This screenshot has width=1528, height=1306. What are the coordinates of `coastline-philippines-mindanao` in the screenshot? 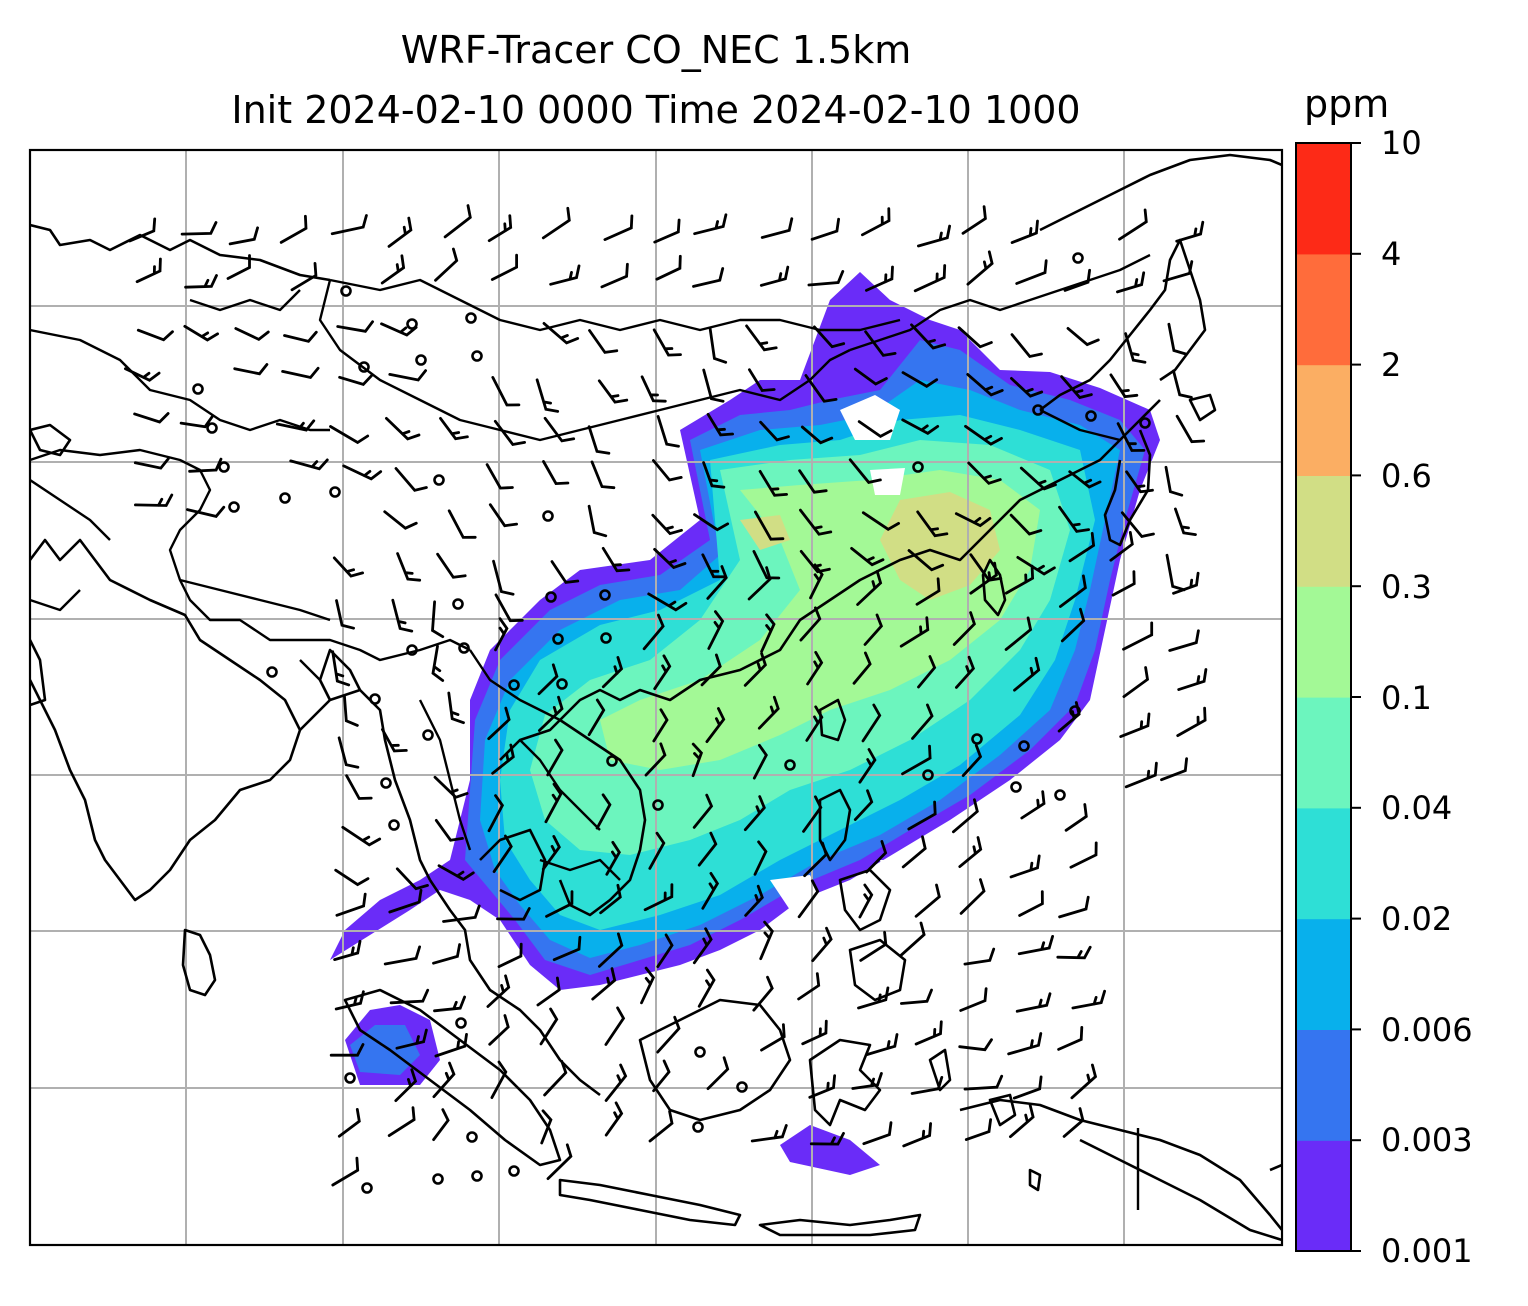 It's located at (877, 970).